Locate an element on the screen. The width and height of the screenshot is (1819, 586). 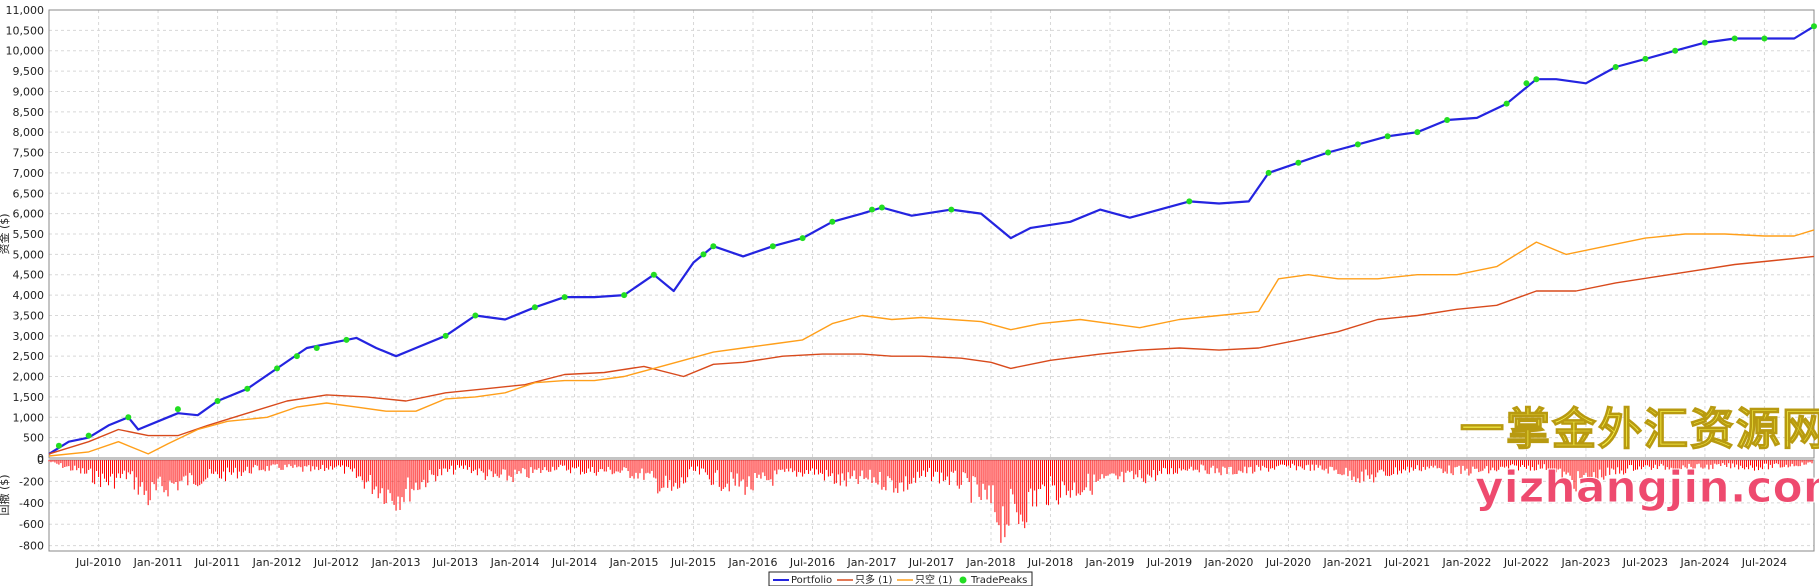
x-tick-label: Jul-2022 is located at coordinates (1526, 562).